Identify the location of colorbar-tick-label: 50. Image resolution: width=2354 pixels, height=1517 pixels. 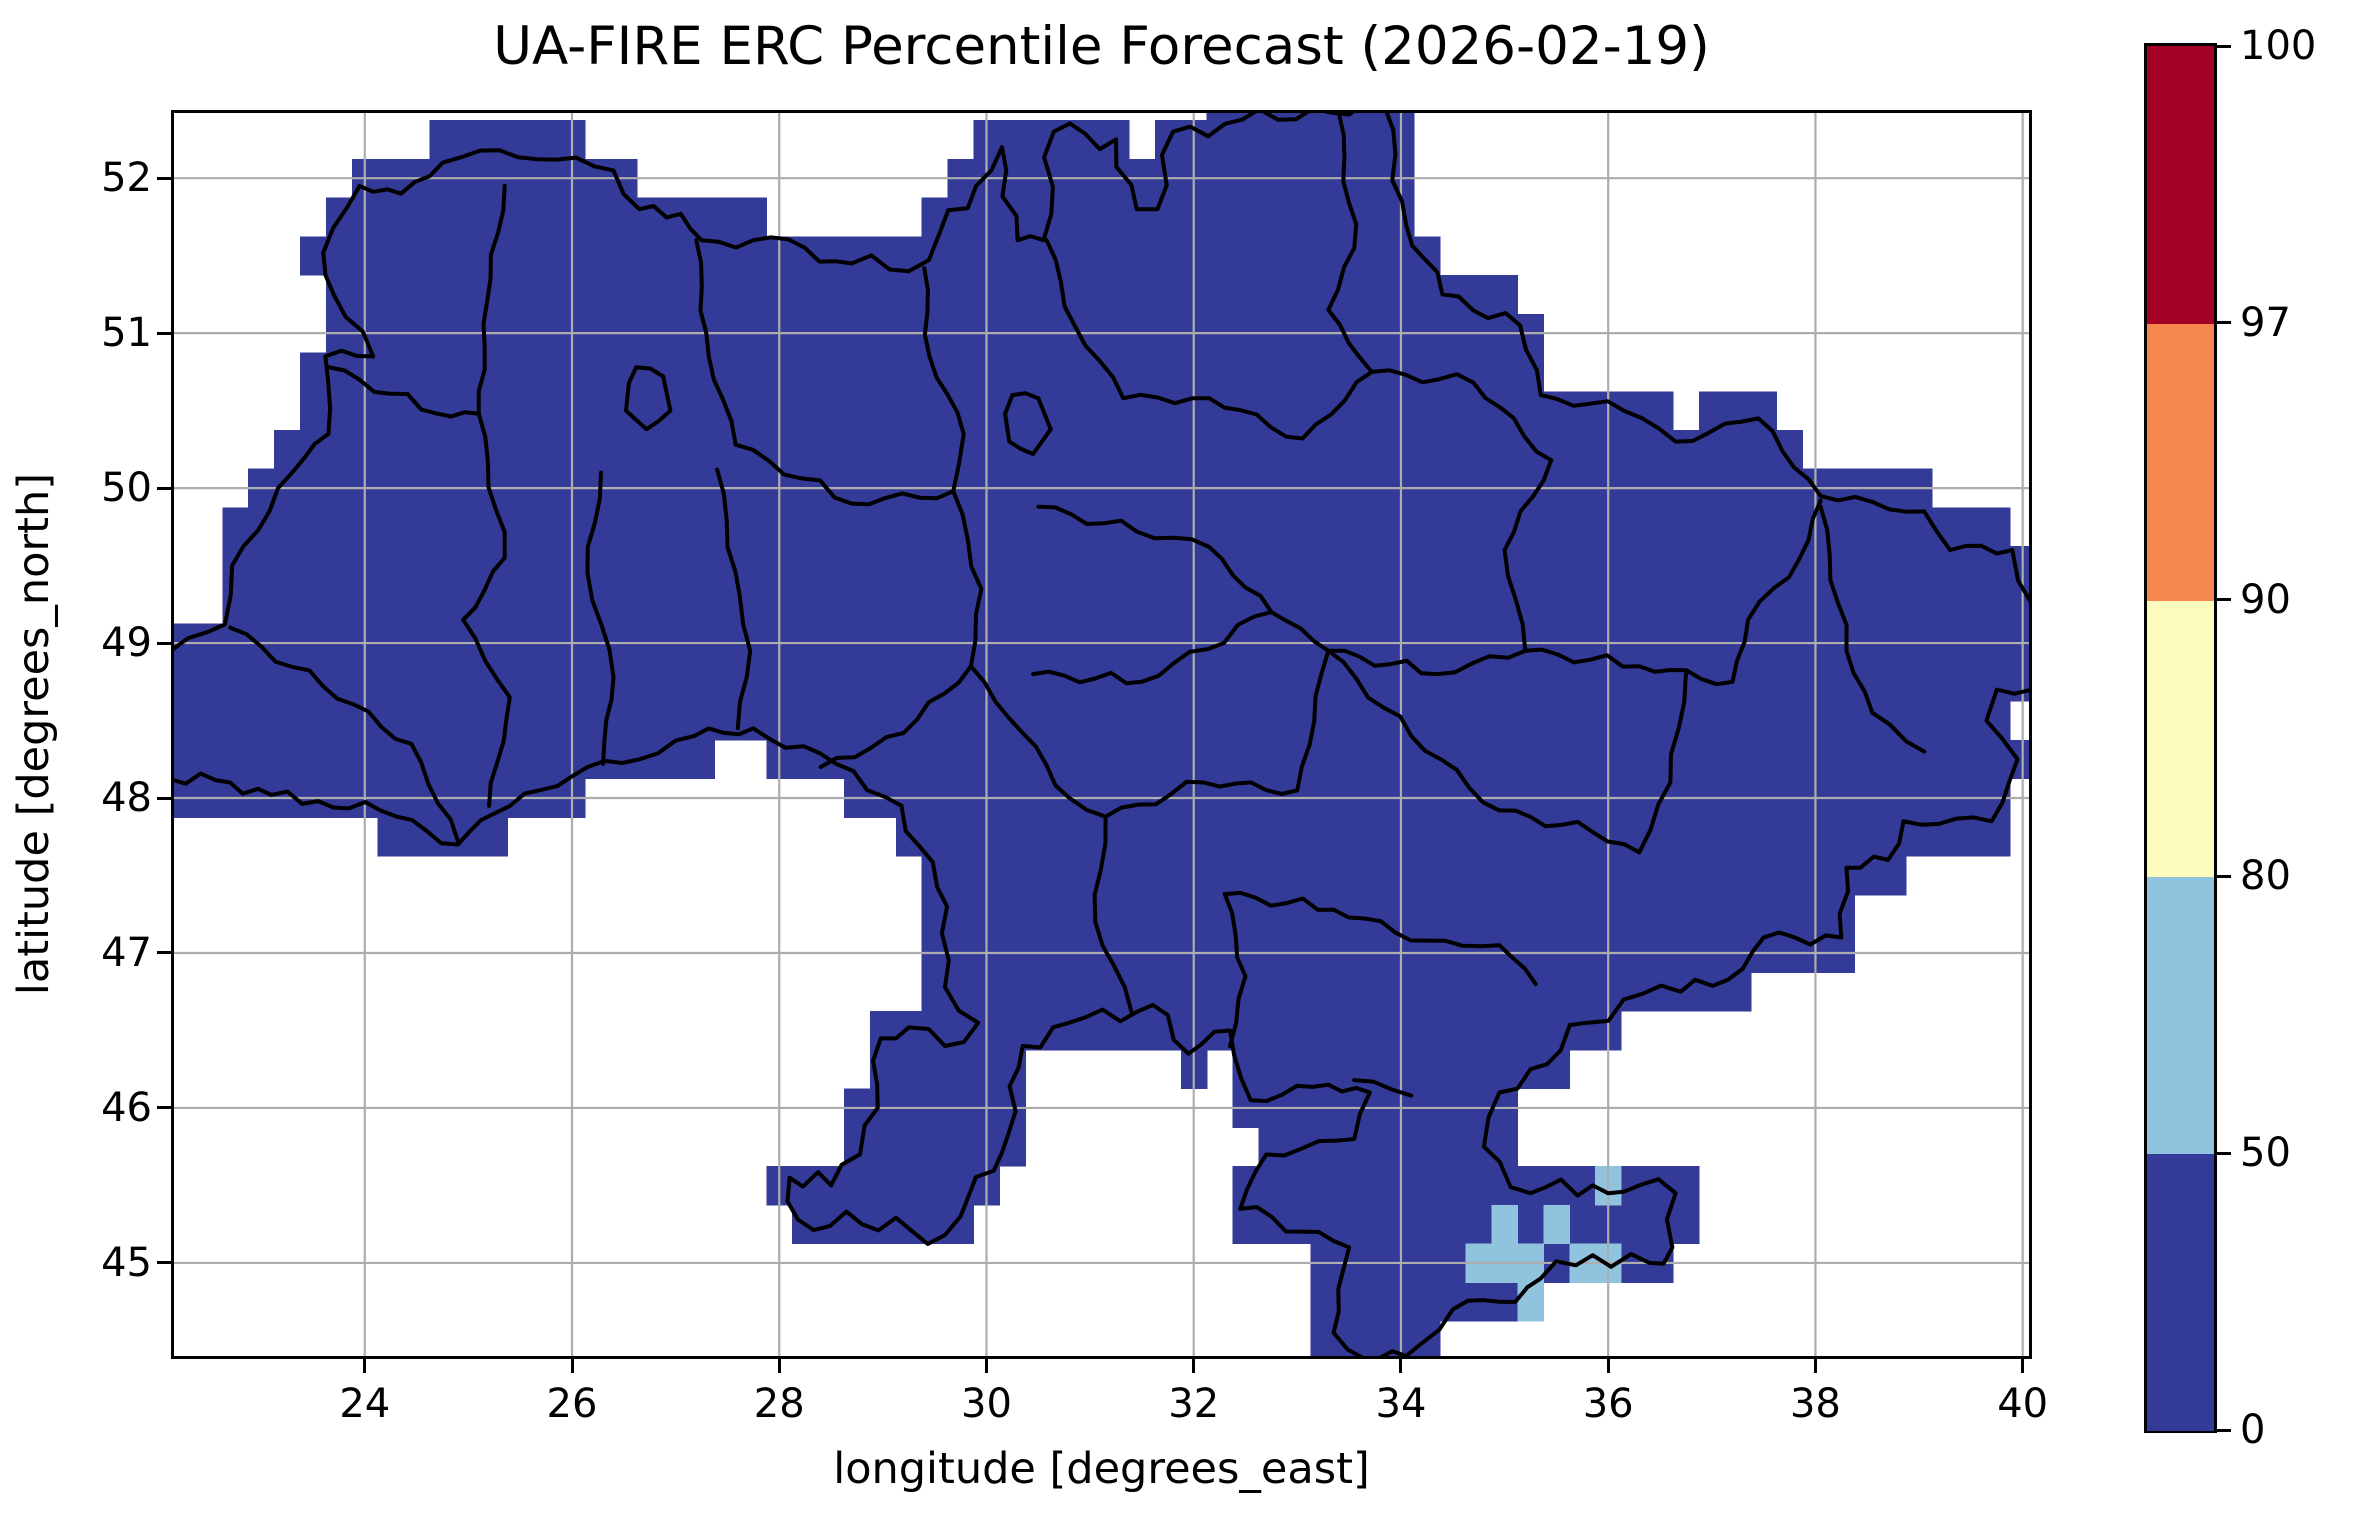
(2265, 1153).